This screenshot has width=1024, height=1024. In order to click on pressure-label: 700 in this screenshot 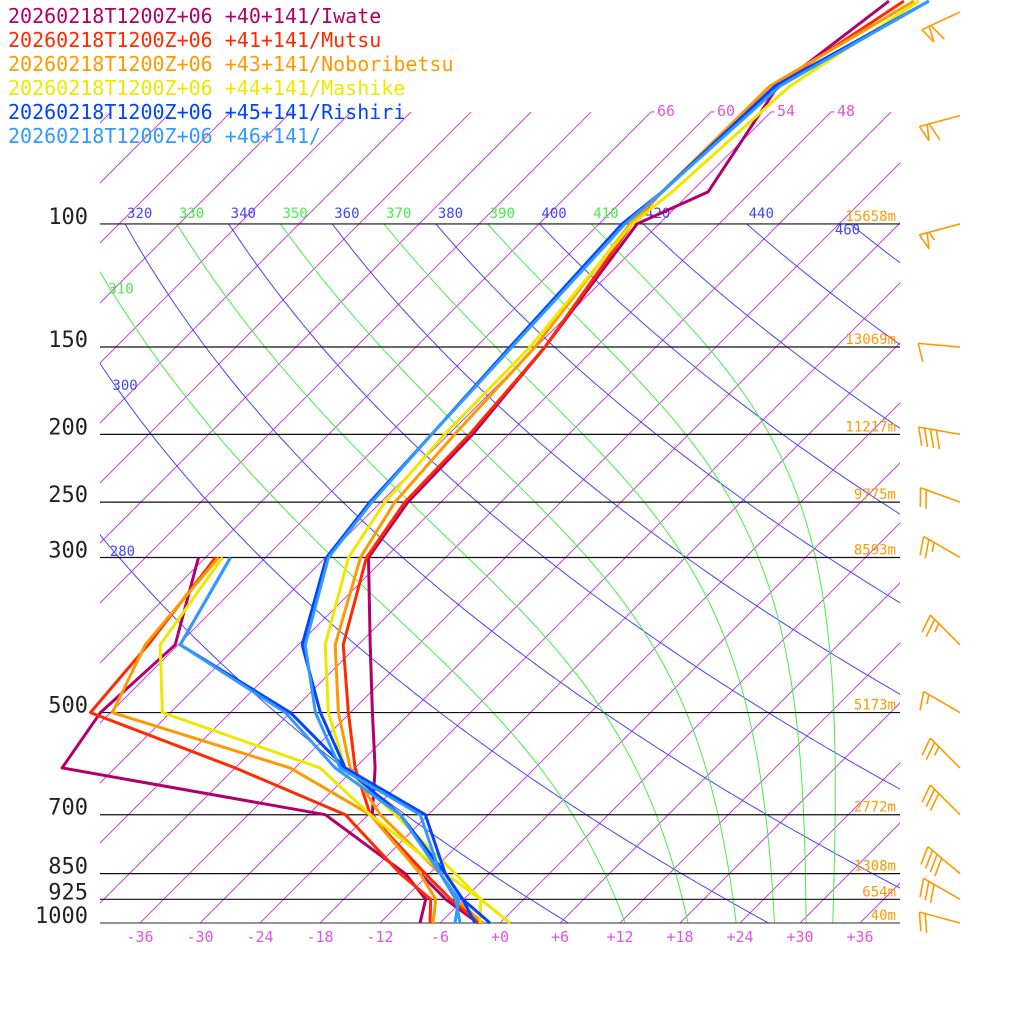, I will do `click(68, 808)`.